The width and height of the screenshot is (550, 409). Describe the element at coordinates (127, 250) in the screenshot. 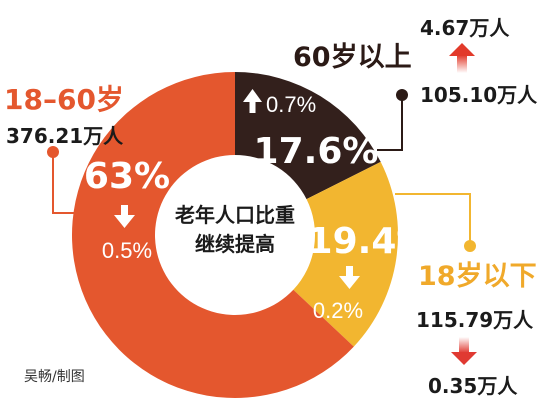

I see `change-18-60: 0.5%` at that location.